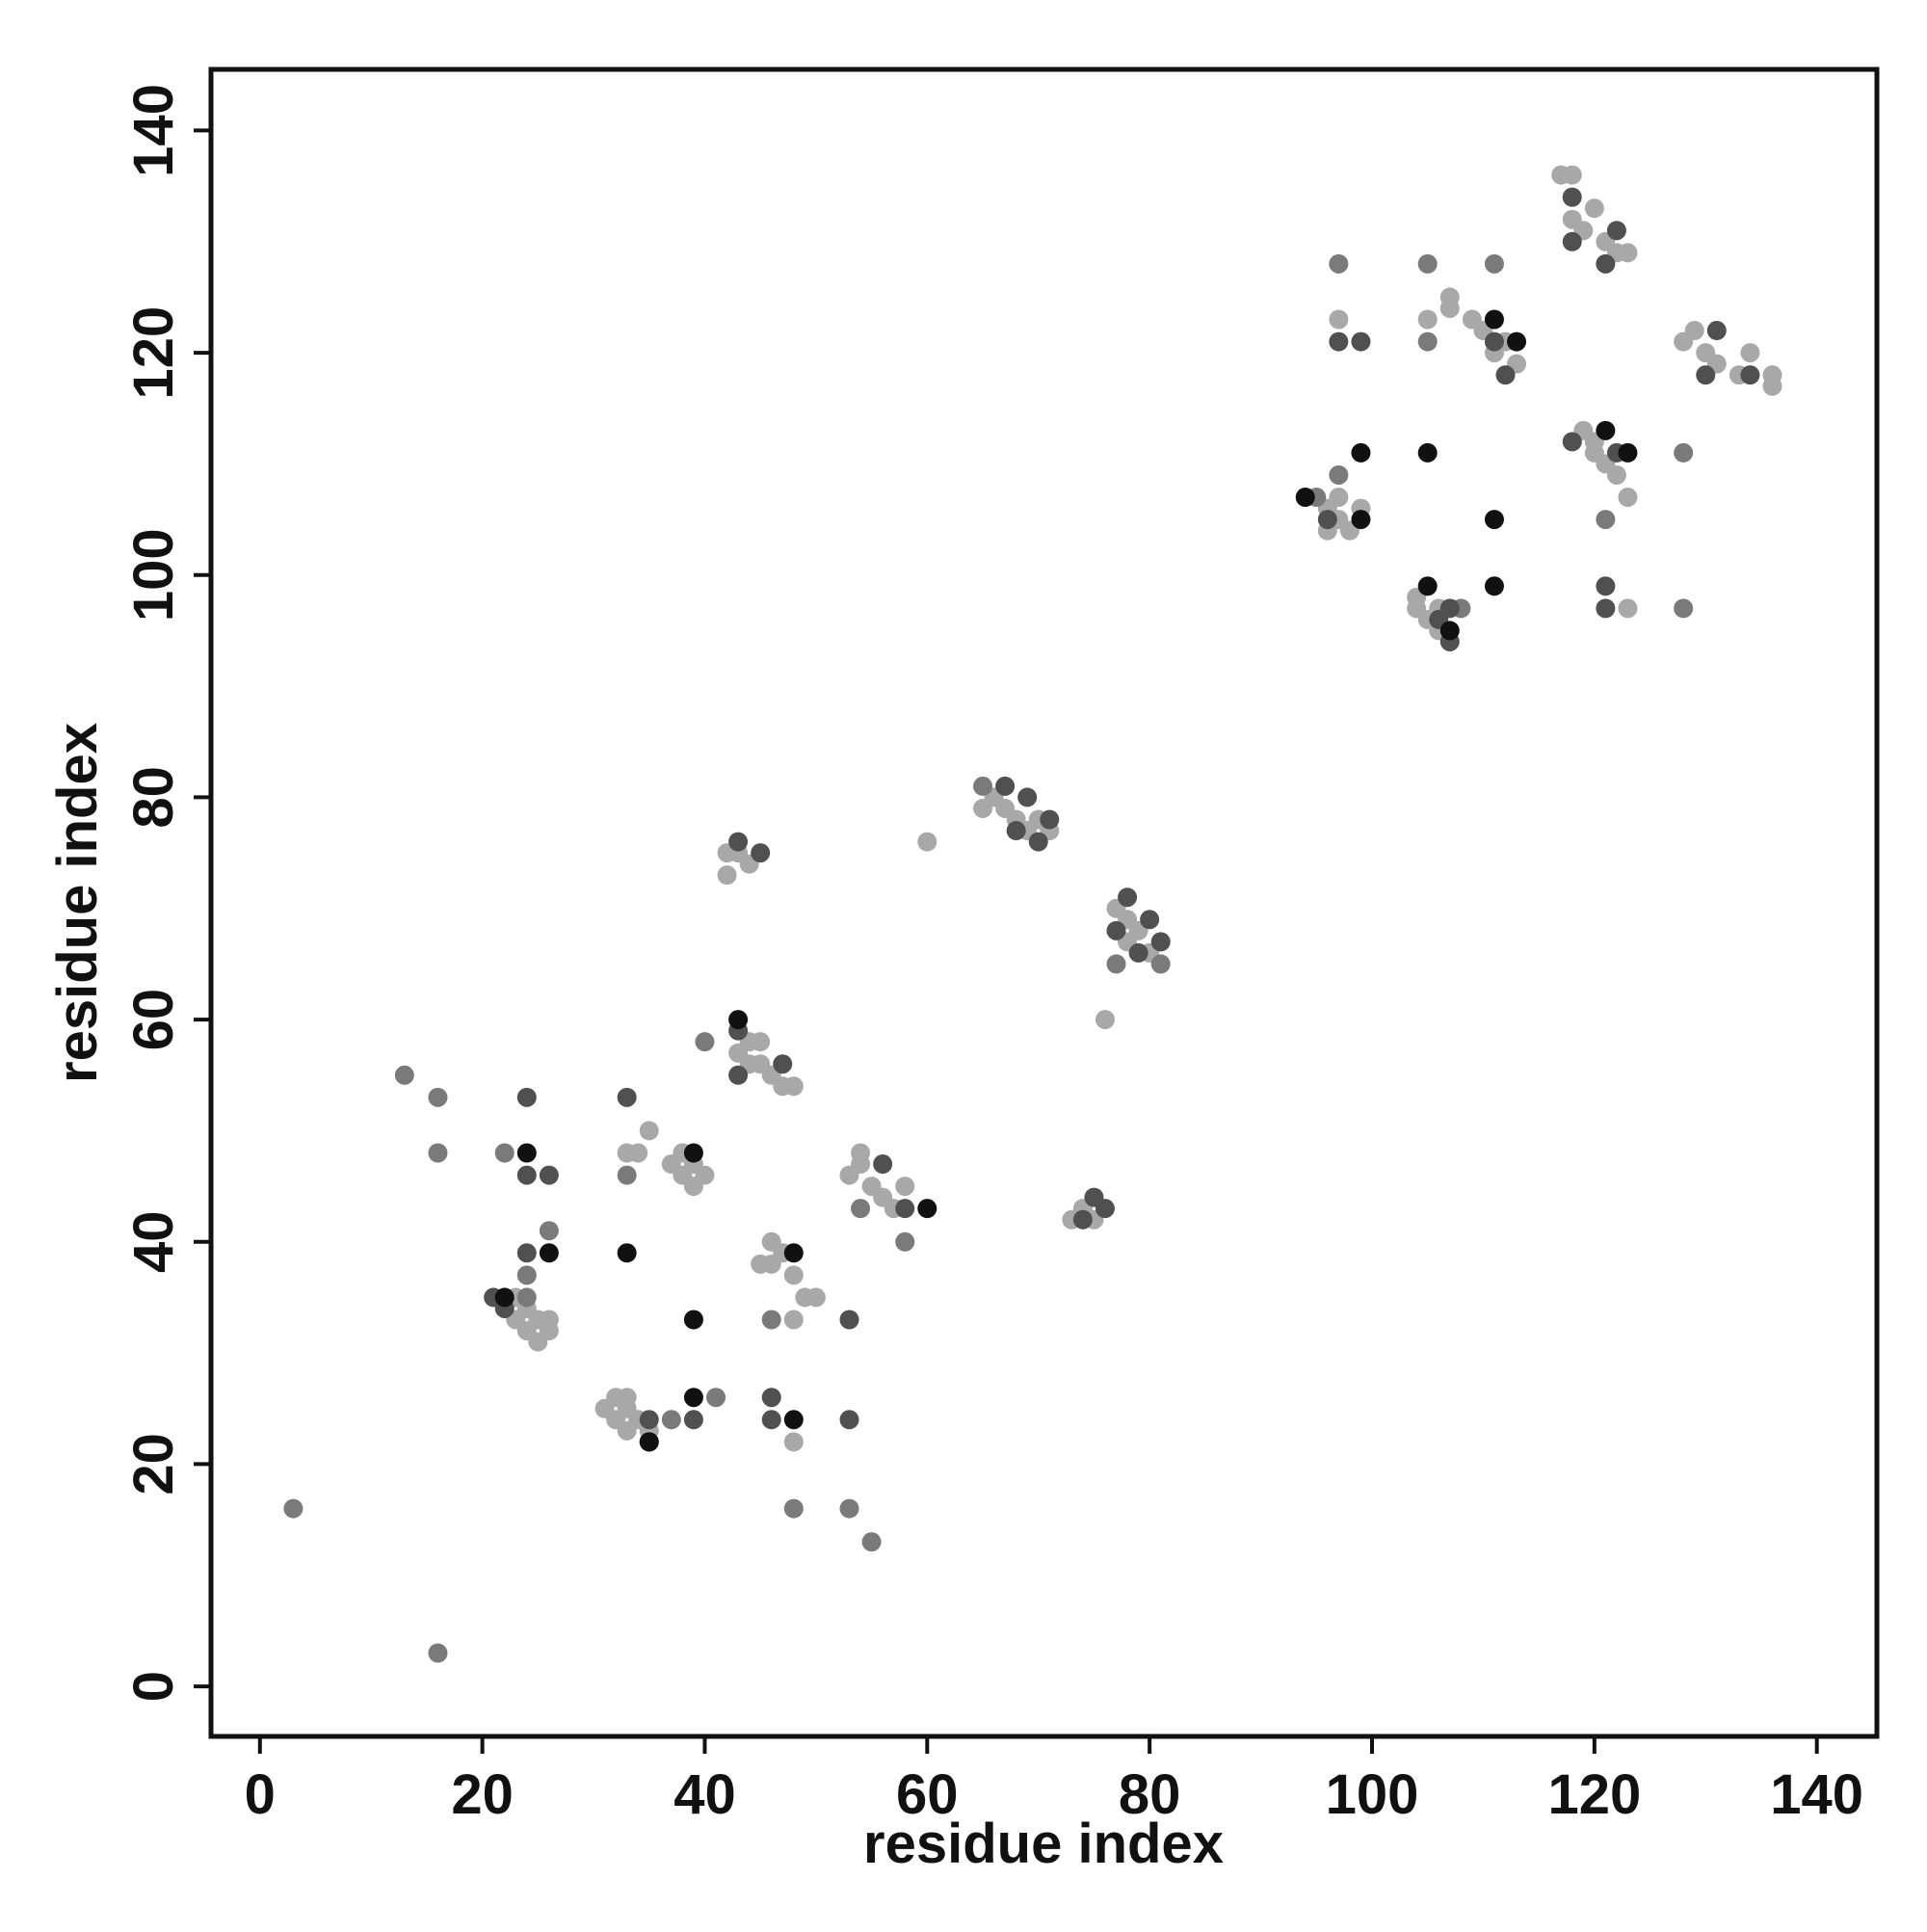  I want to click on y-axis-label: residue index, so click(78, 903).